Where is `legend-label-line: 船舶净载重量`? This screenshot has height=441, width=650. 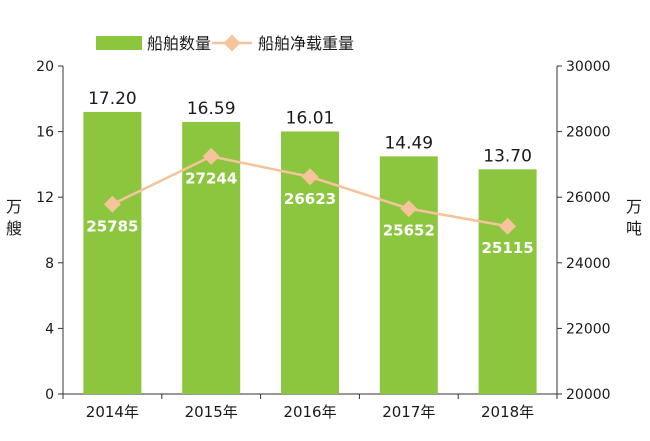
legend-label-line: 船舶净载重量 is located at coordinates (306, 43).